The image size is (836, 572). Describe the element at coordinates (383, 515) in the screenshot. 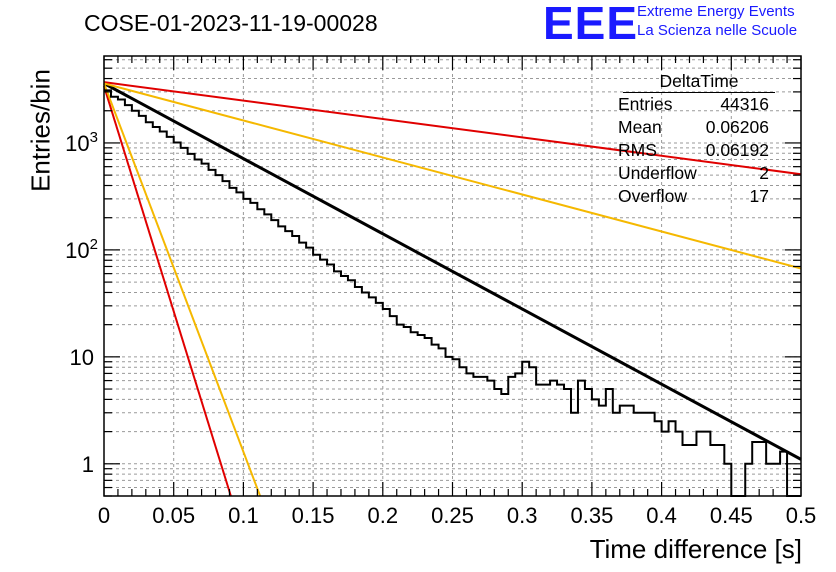

I see `x-tick-label: 0.2` at that location.